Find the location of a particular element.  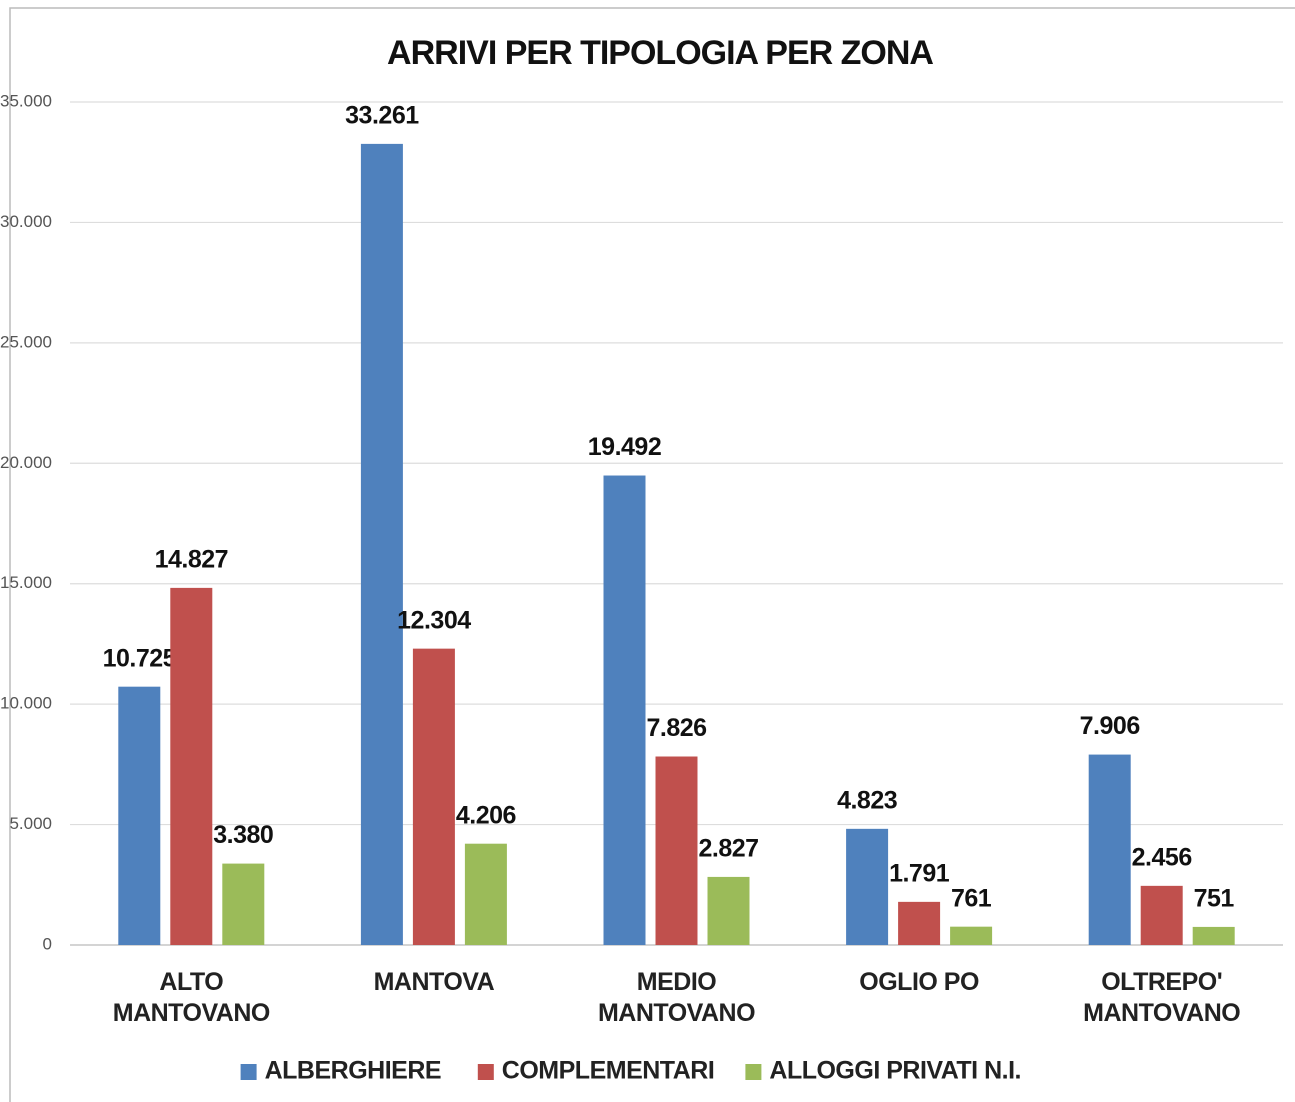

data-label: 4.206 is located at coordinates (486, 815).